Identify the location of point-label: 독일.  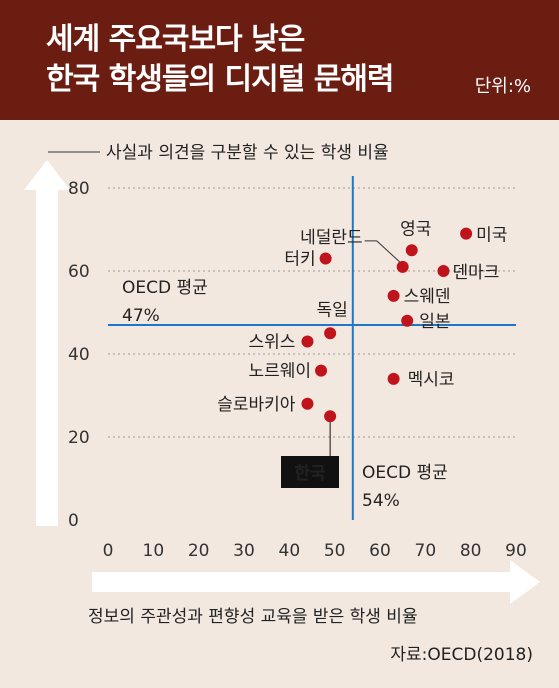
(331, 310).